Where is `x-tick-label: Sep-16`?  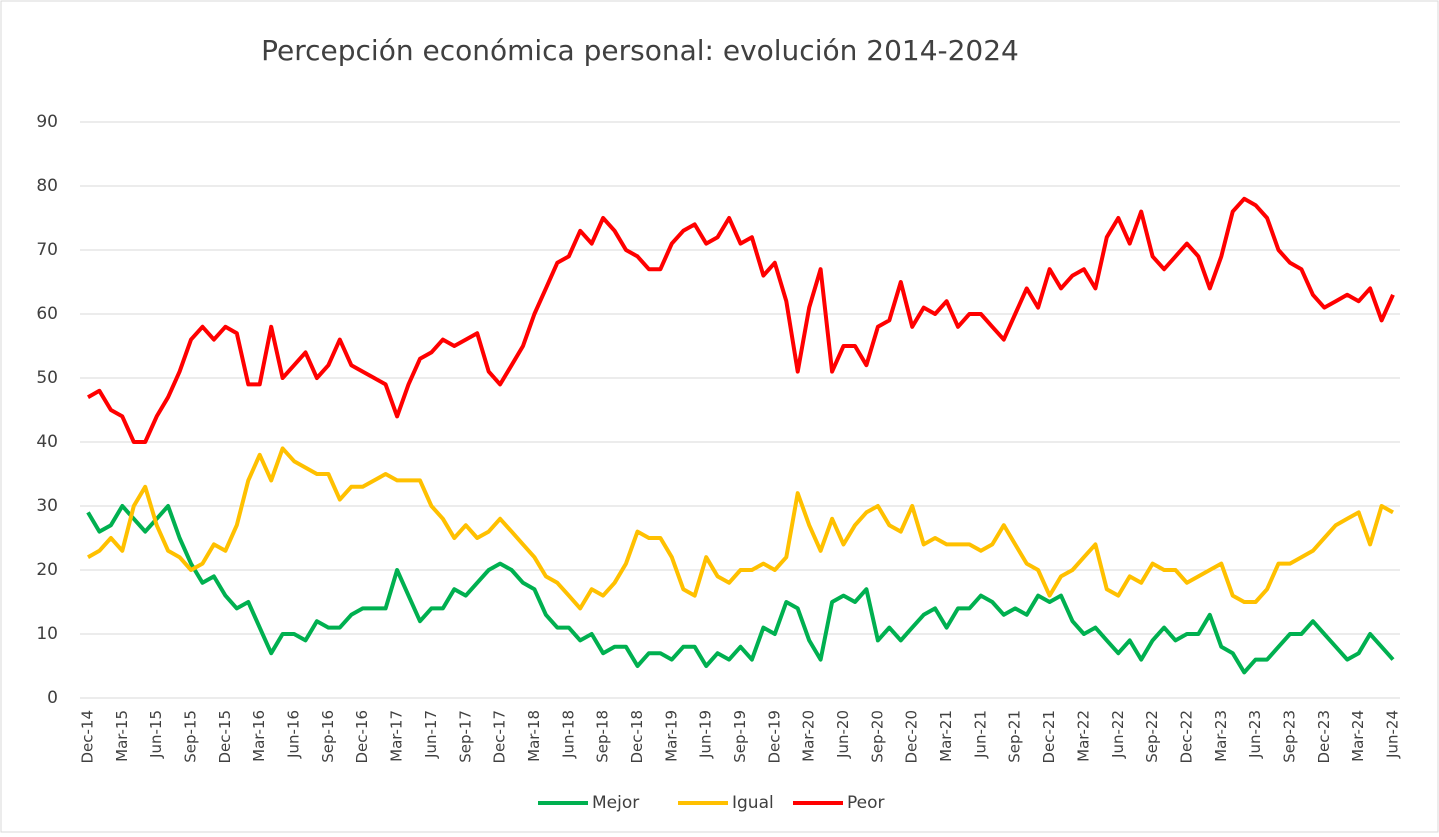 x-tick-label: Sep-16 is located at coordinates (328, 736).